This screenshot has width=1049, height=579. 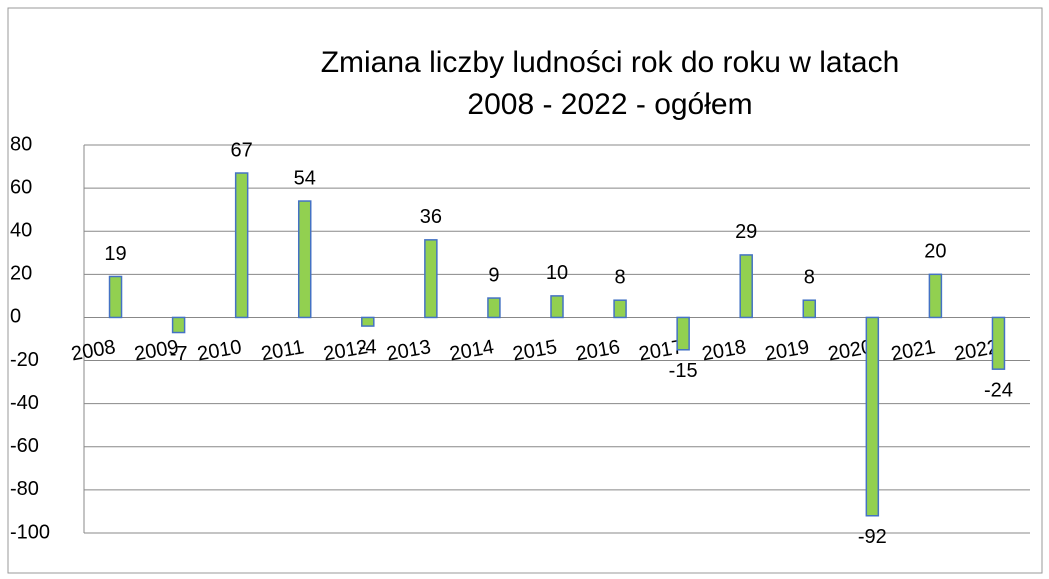 What do you see at coordinates (179, 354) in the screenshot?
I see `data-label: -7` at bounding box center [179, 354].